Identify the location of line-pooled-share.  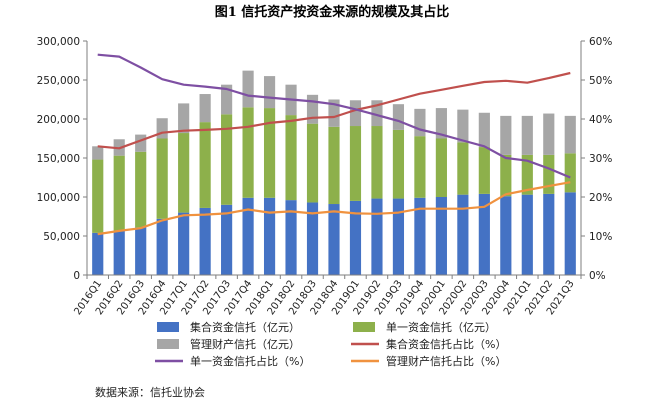
(334, 110).